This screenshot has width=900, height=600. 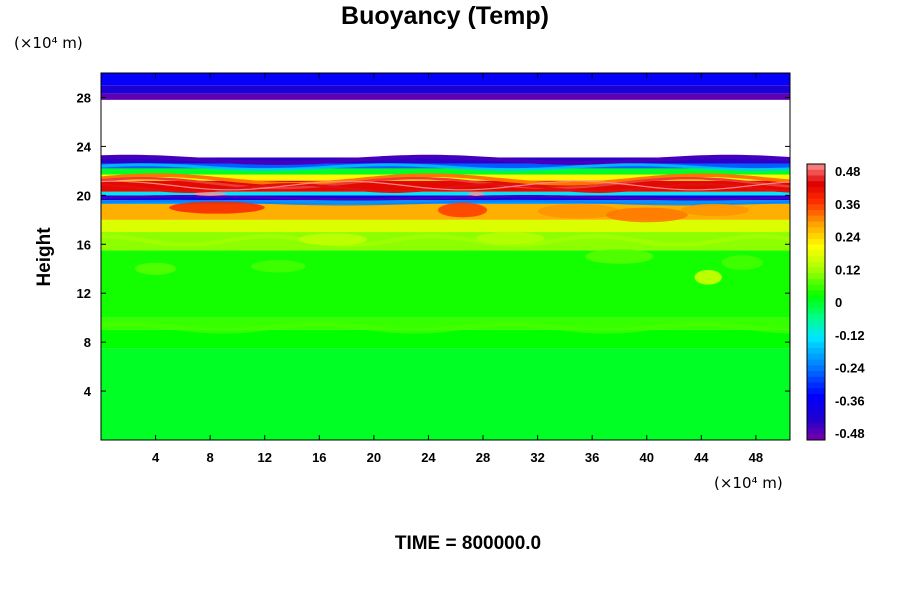 What do you see at coordinates (847, 171) in the screenshot?
I see `colorbar-label-0: 0.48` at bounding box center [847, 171].